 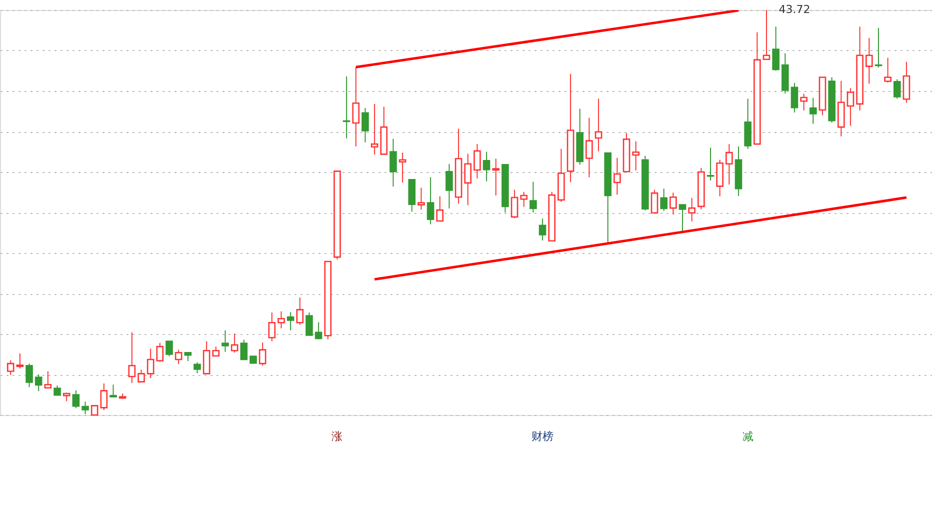 What do you see at coordinates (748, 436) in the screenshot?
I see `text: 减` at bounding box center [748, 436].